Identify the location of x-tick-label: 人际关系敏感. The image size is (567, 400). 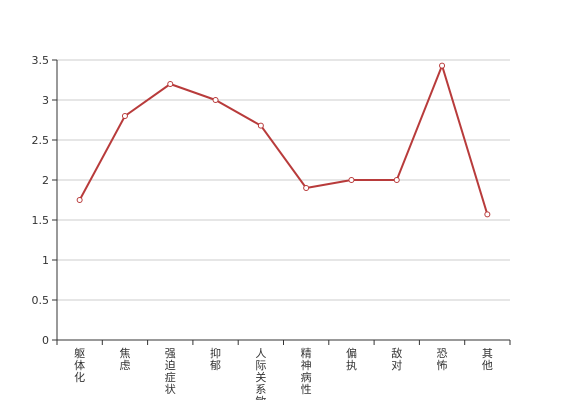
(260, 373).